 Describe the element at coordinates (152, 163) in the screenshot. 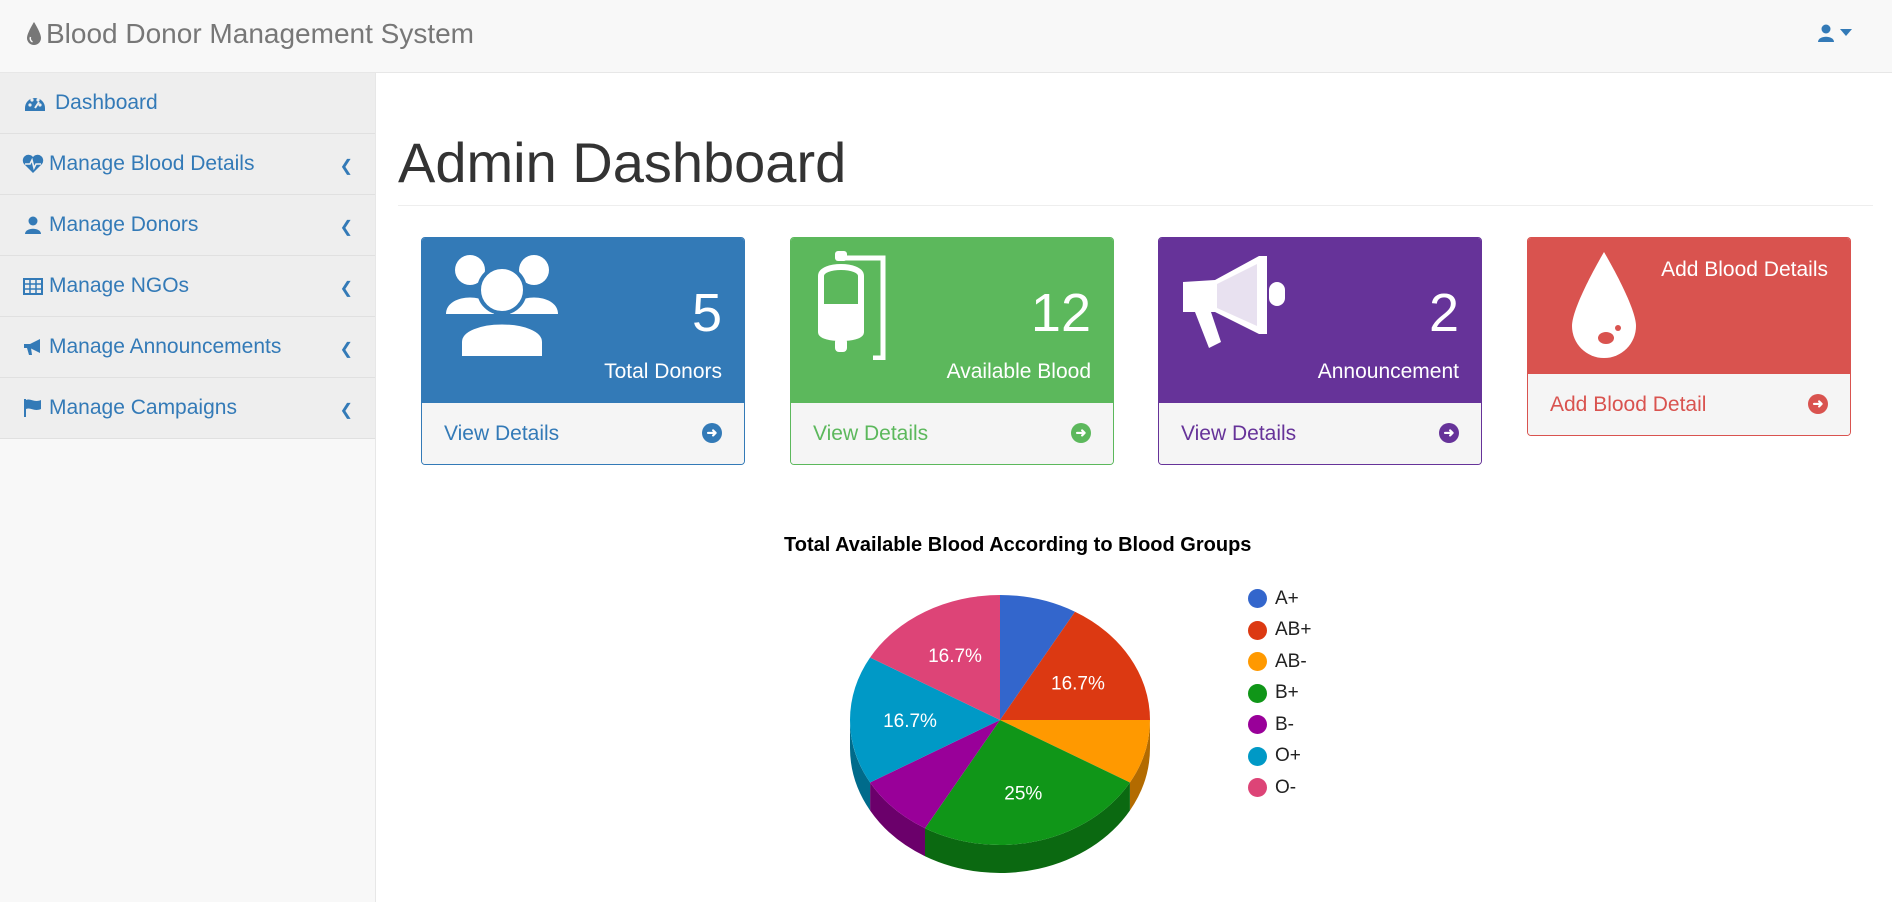

I see `sidebar-item-label: Manage Blood Details` at that location.